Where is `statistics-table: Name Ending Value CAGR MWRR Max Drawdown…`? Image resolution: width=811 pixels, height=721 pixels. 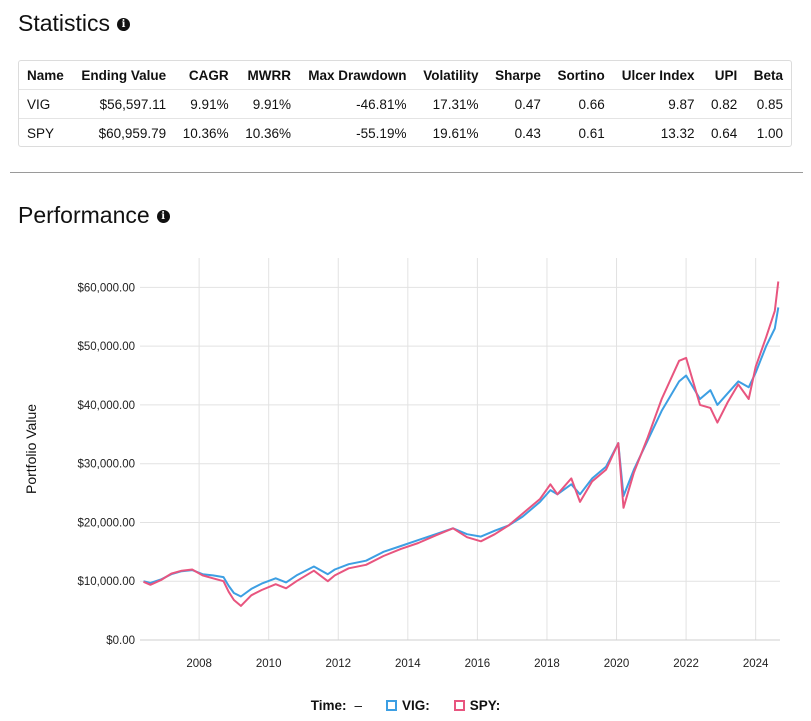
statistics-table: Name Ending Value CAGR MWRR Max Drawdown… is located at coordinates (405, 104).